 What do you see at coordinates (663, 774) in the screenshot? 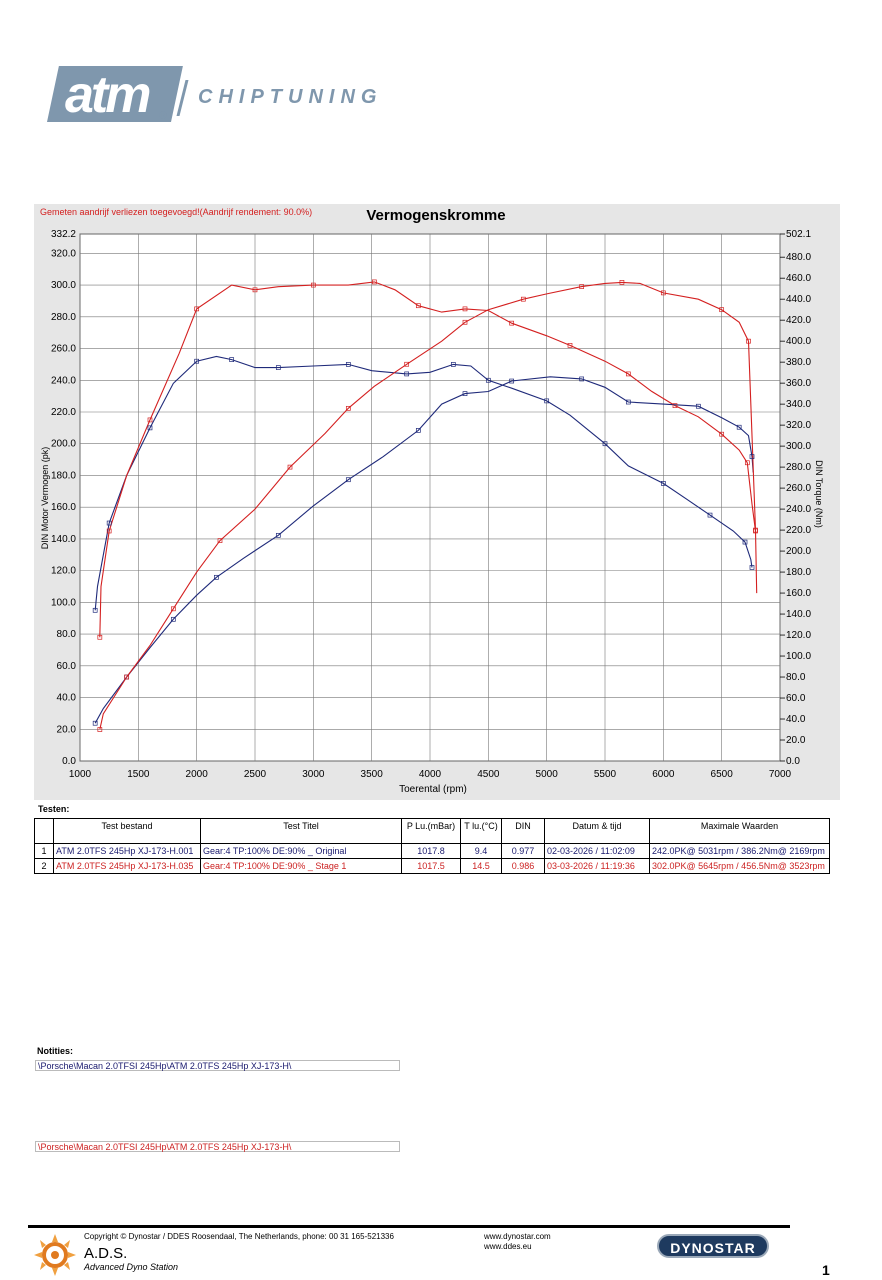
I see `x-tick-label: 6000` at bounding box center [663, 774].